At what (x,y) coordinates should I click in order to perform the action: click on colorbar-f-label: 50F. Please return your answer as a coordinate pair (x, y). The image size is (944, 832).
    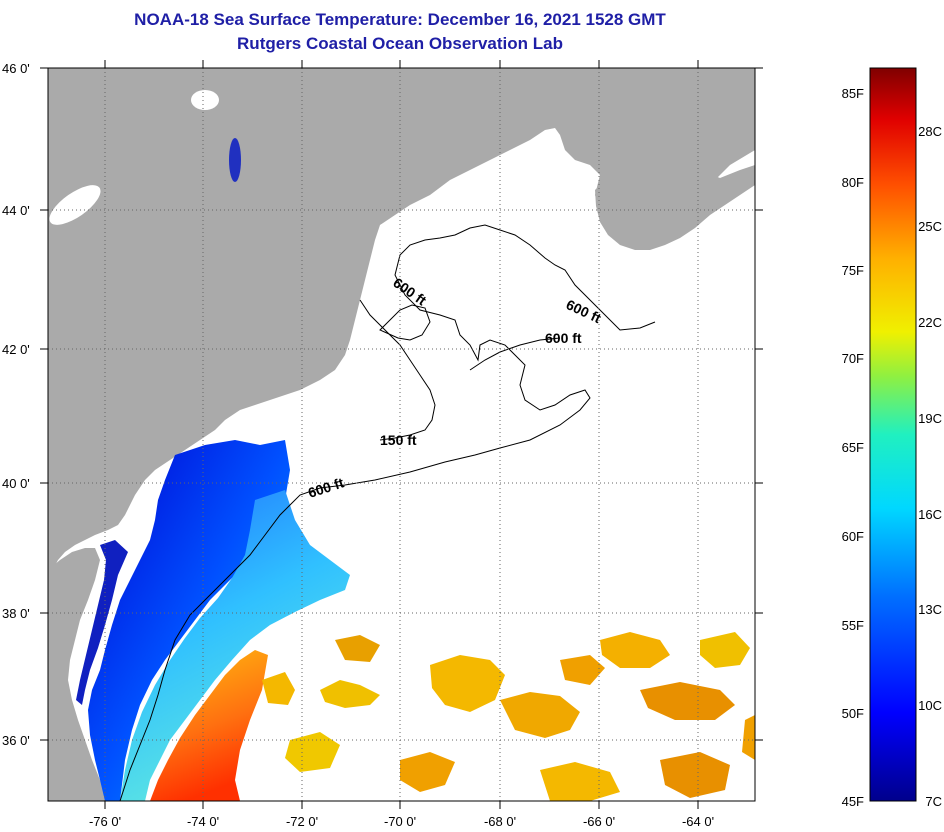
    Looking at the image, I should click on (853, 713).